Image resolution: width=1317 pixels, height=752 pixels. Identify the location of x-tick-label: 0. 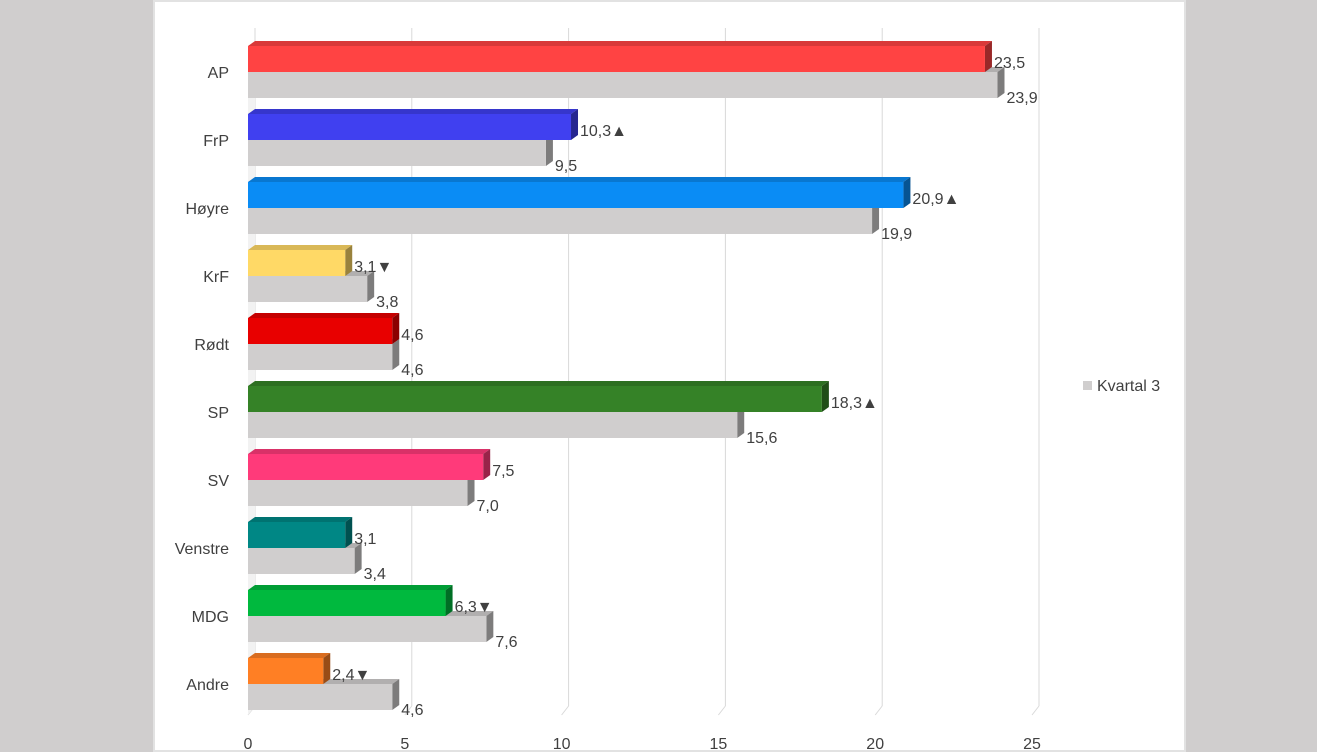
(248, 744).